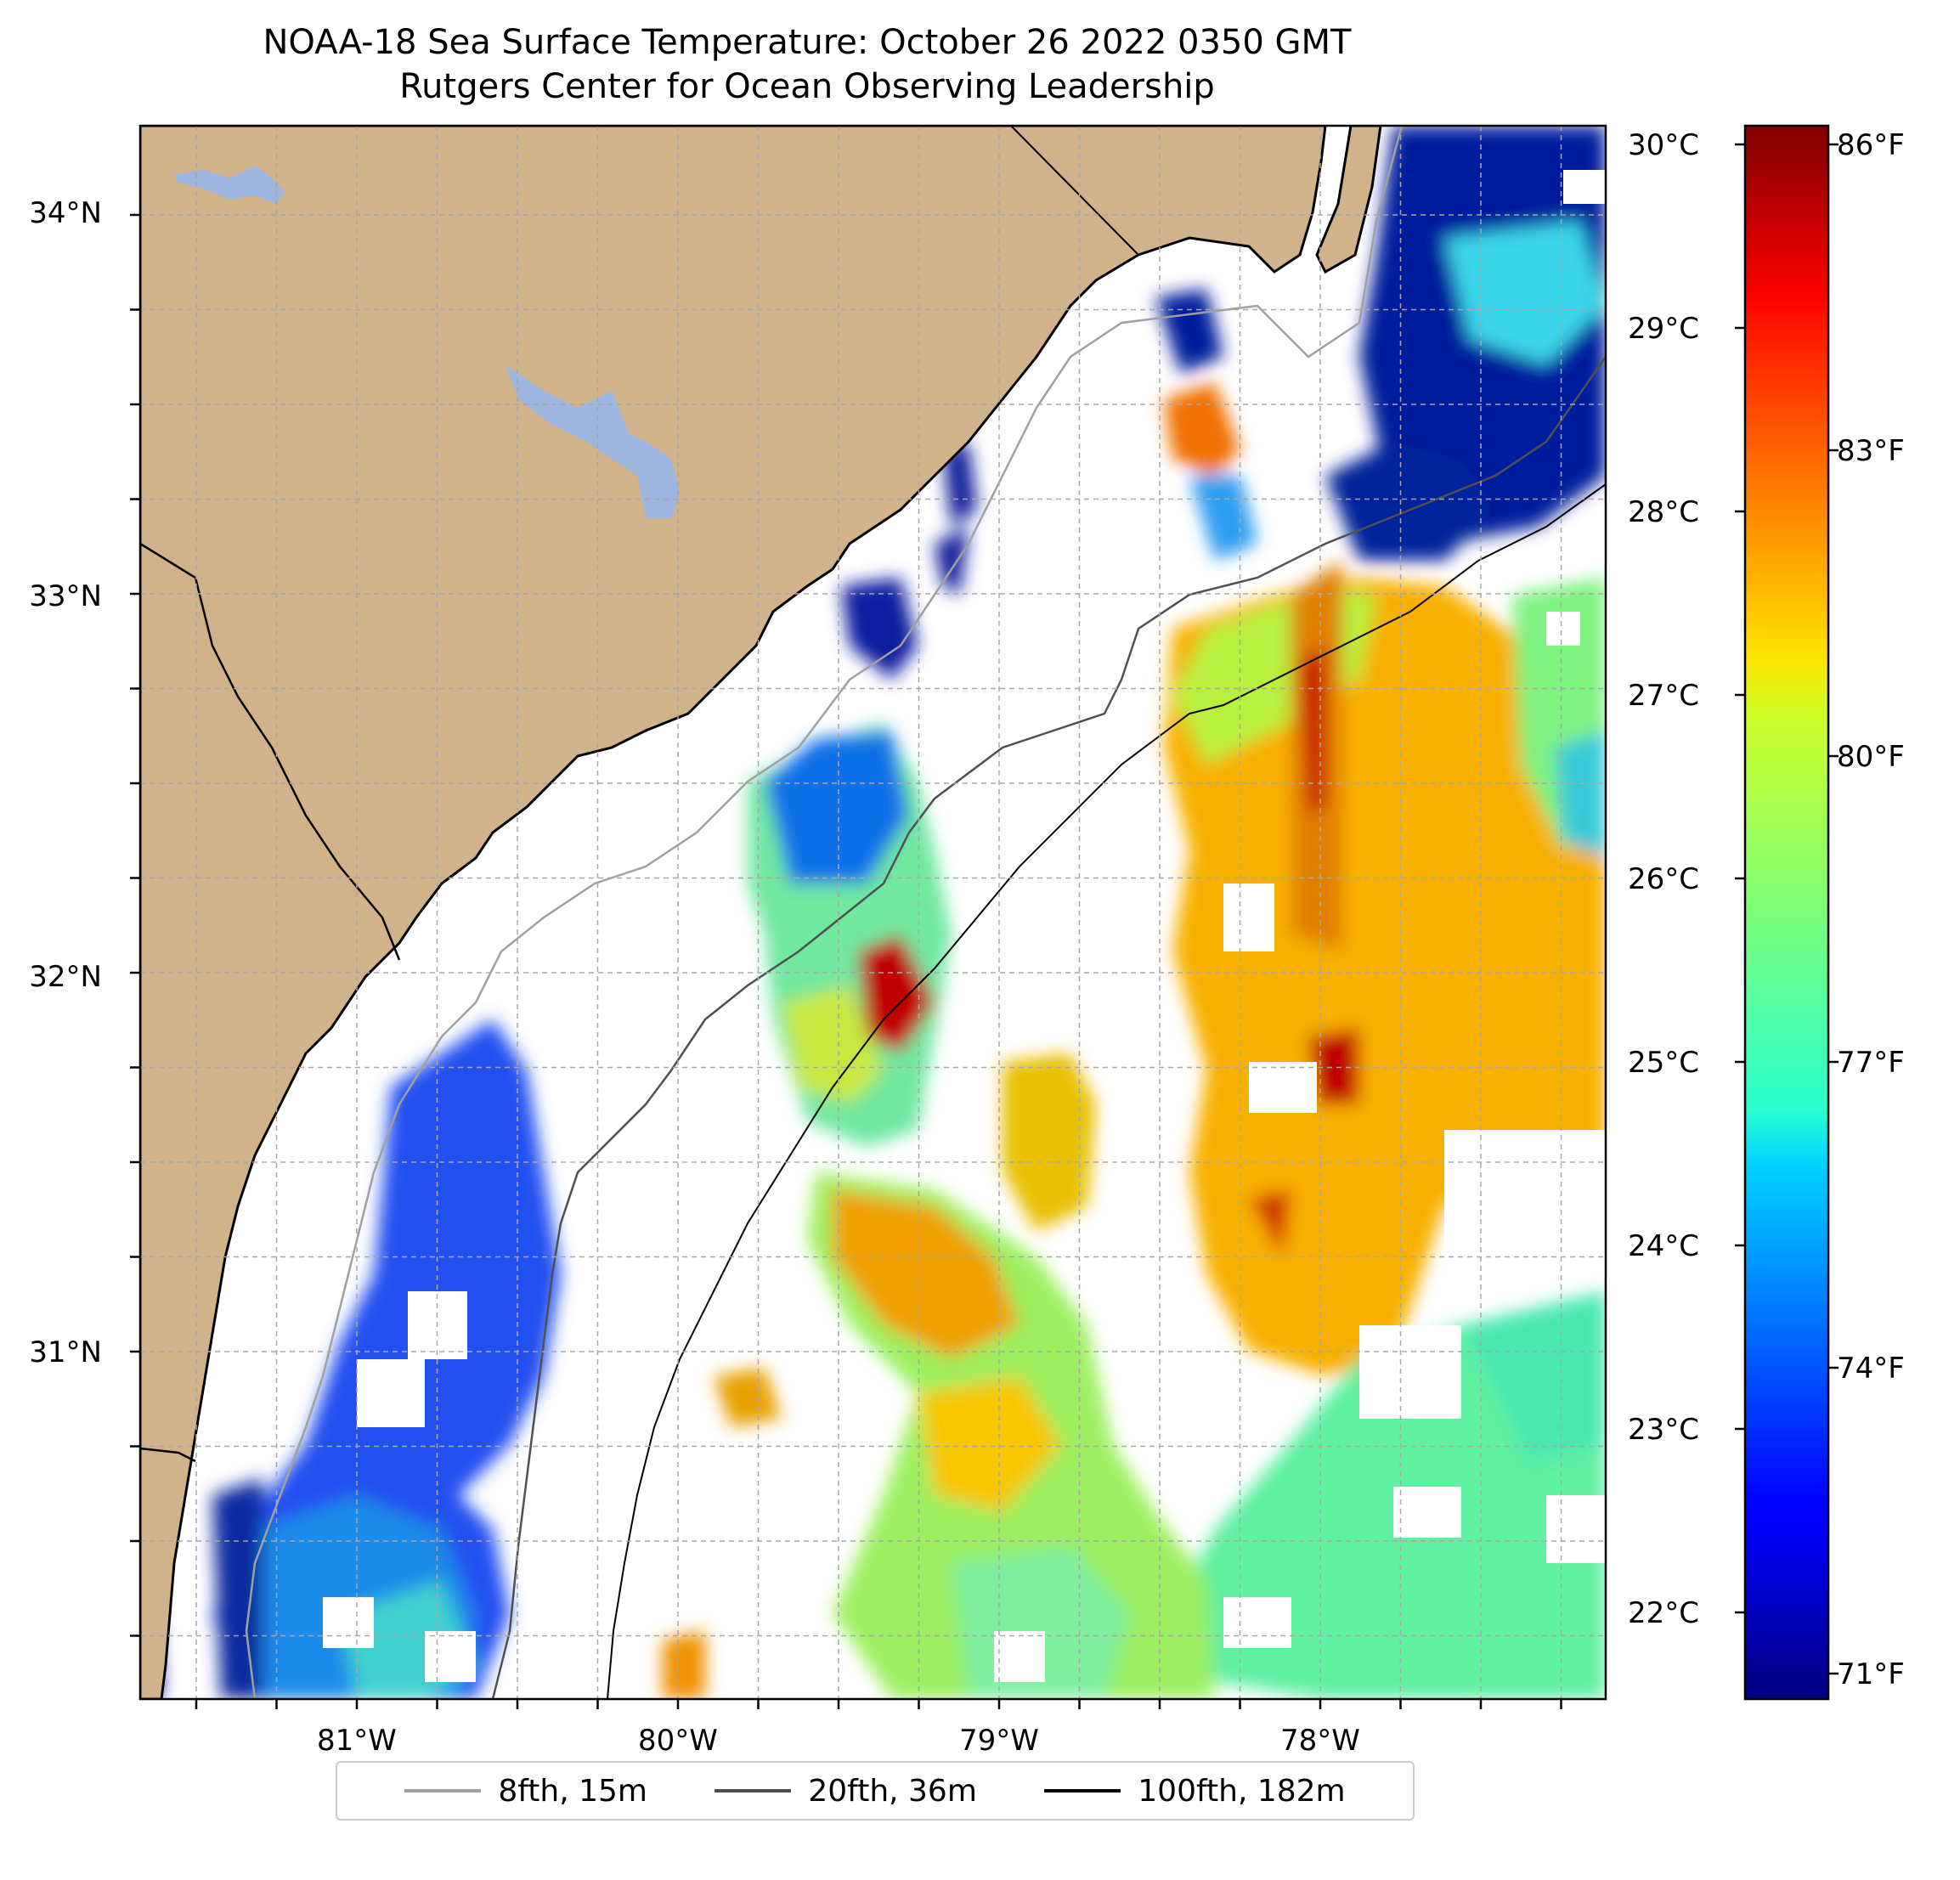 The width and height of the screenshot is (1960, 1880). What do you see at coordinates (999, 1741) in the screenshot?
I see `lon-label-79w: 79°W` at bounding box center [999, 1741].